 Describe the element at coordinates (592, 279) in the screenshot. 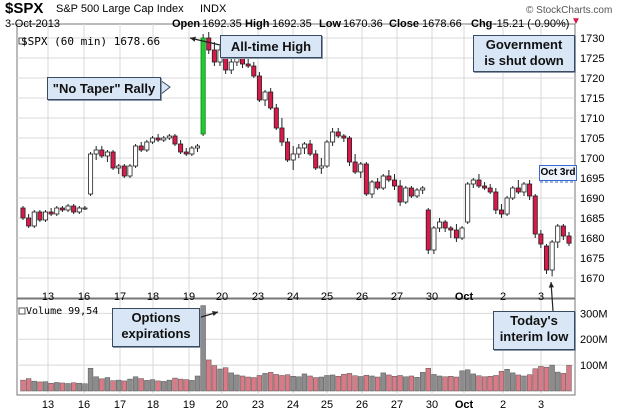

I see `y-tick-label: 1670` at that location.